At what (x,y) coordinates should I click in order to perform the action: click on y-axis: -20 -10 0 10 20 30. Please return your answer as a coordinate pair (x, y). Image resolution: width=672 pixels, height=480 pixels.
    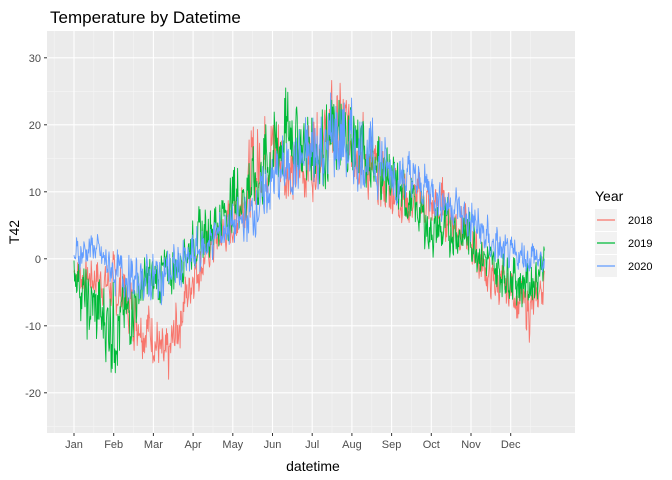
    Looking at the image, I should click on (36, 226).